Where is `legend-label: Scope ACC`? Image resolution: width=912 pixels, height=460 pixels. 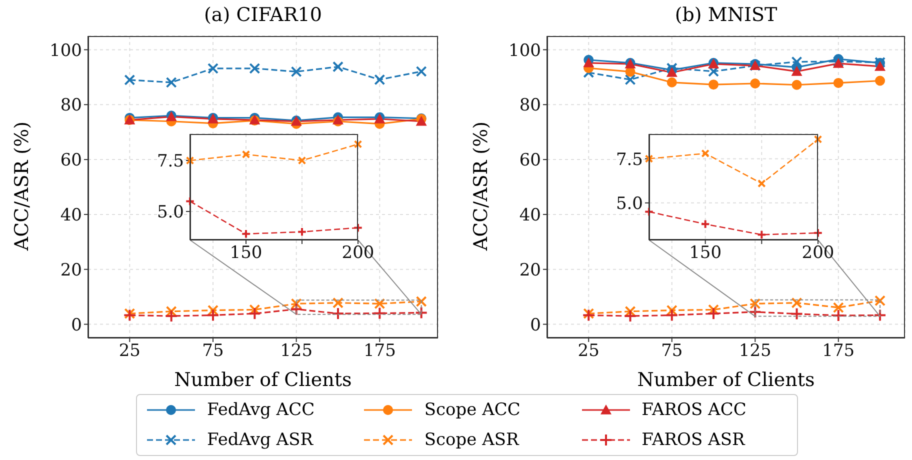
legend-label: Scope ACC is located at coordinates (472, 410).